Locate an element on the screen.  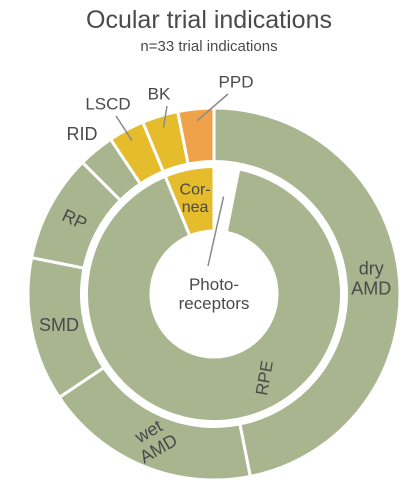
outer-label-lscd: LSCD is located at coordinates (107, 104).